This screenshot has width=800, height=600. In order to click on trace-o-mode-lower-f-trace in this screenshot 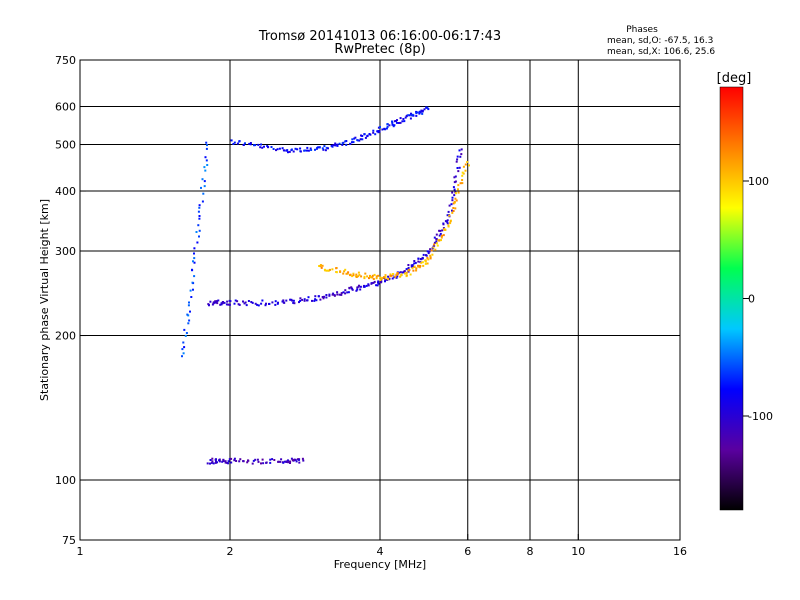, I will do `click(335, 227)`.